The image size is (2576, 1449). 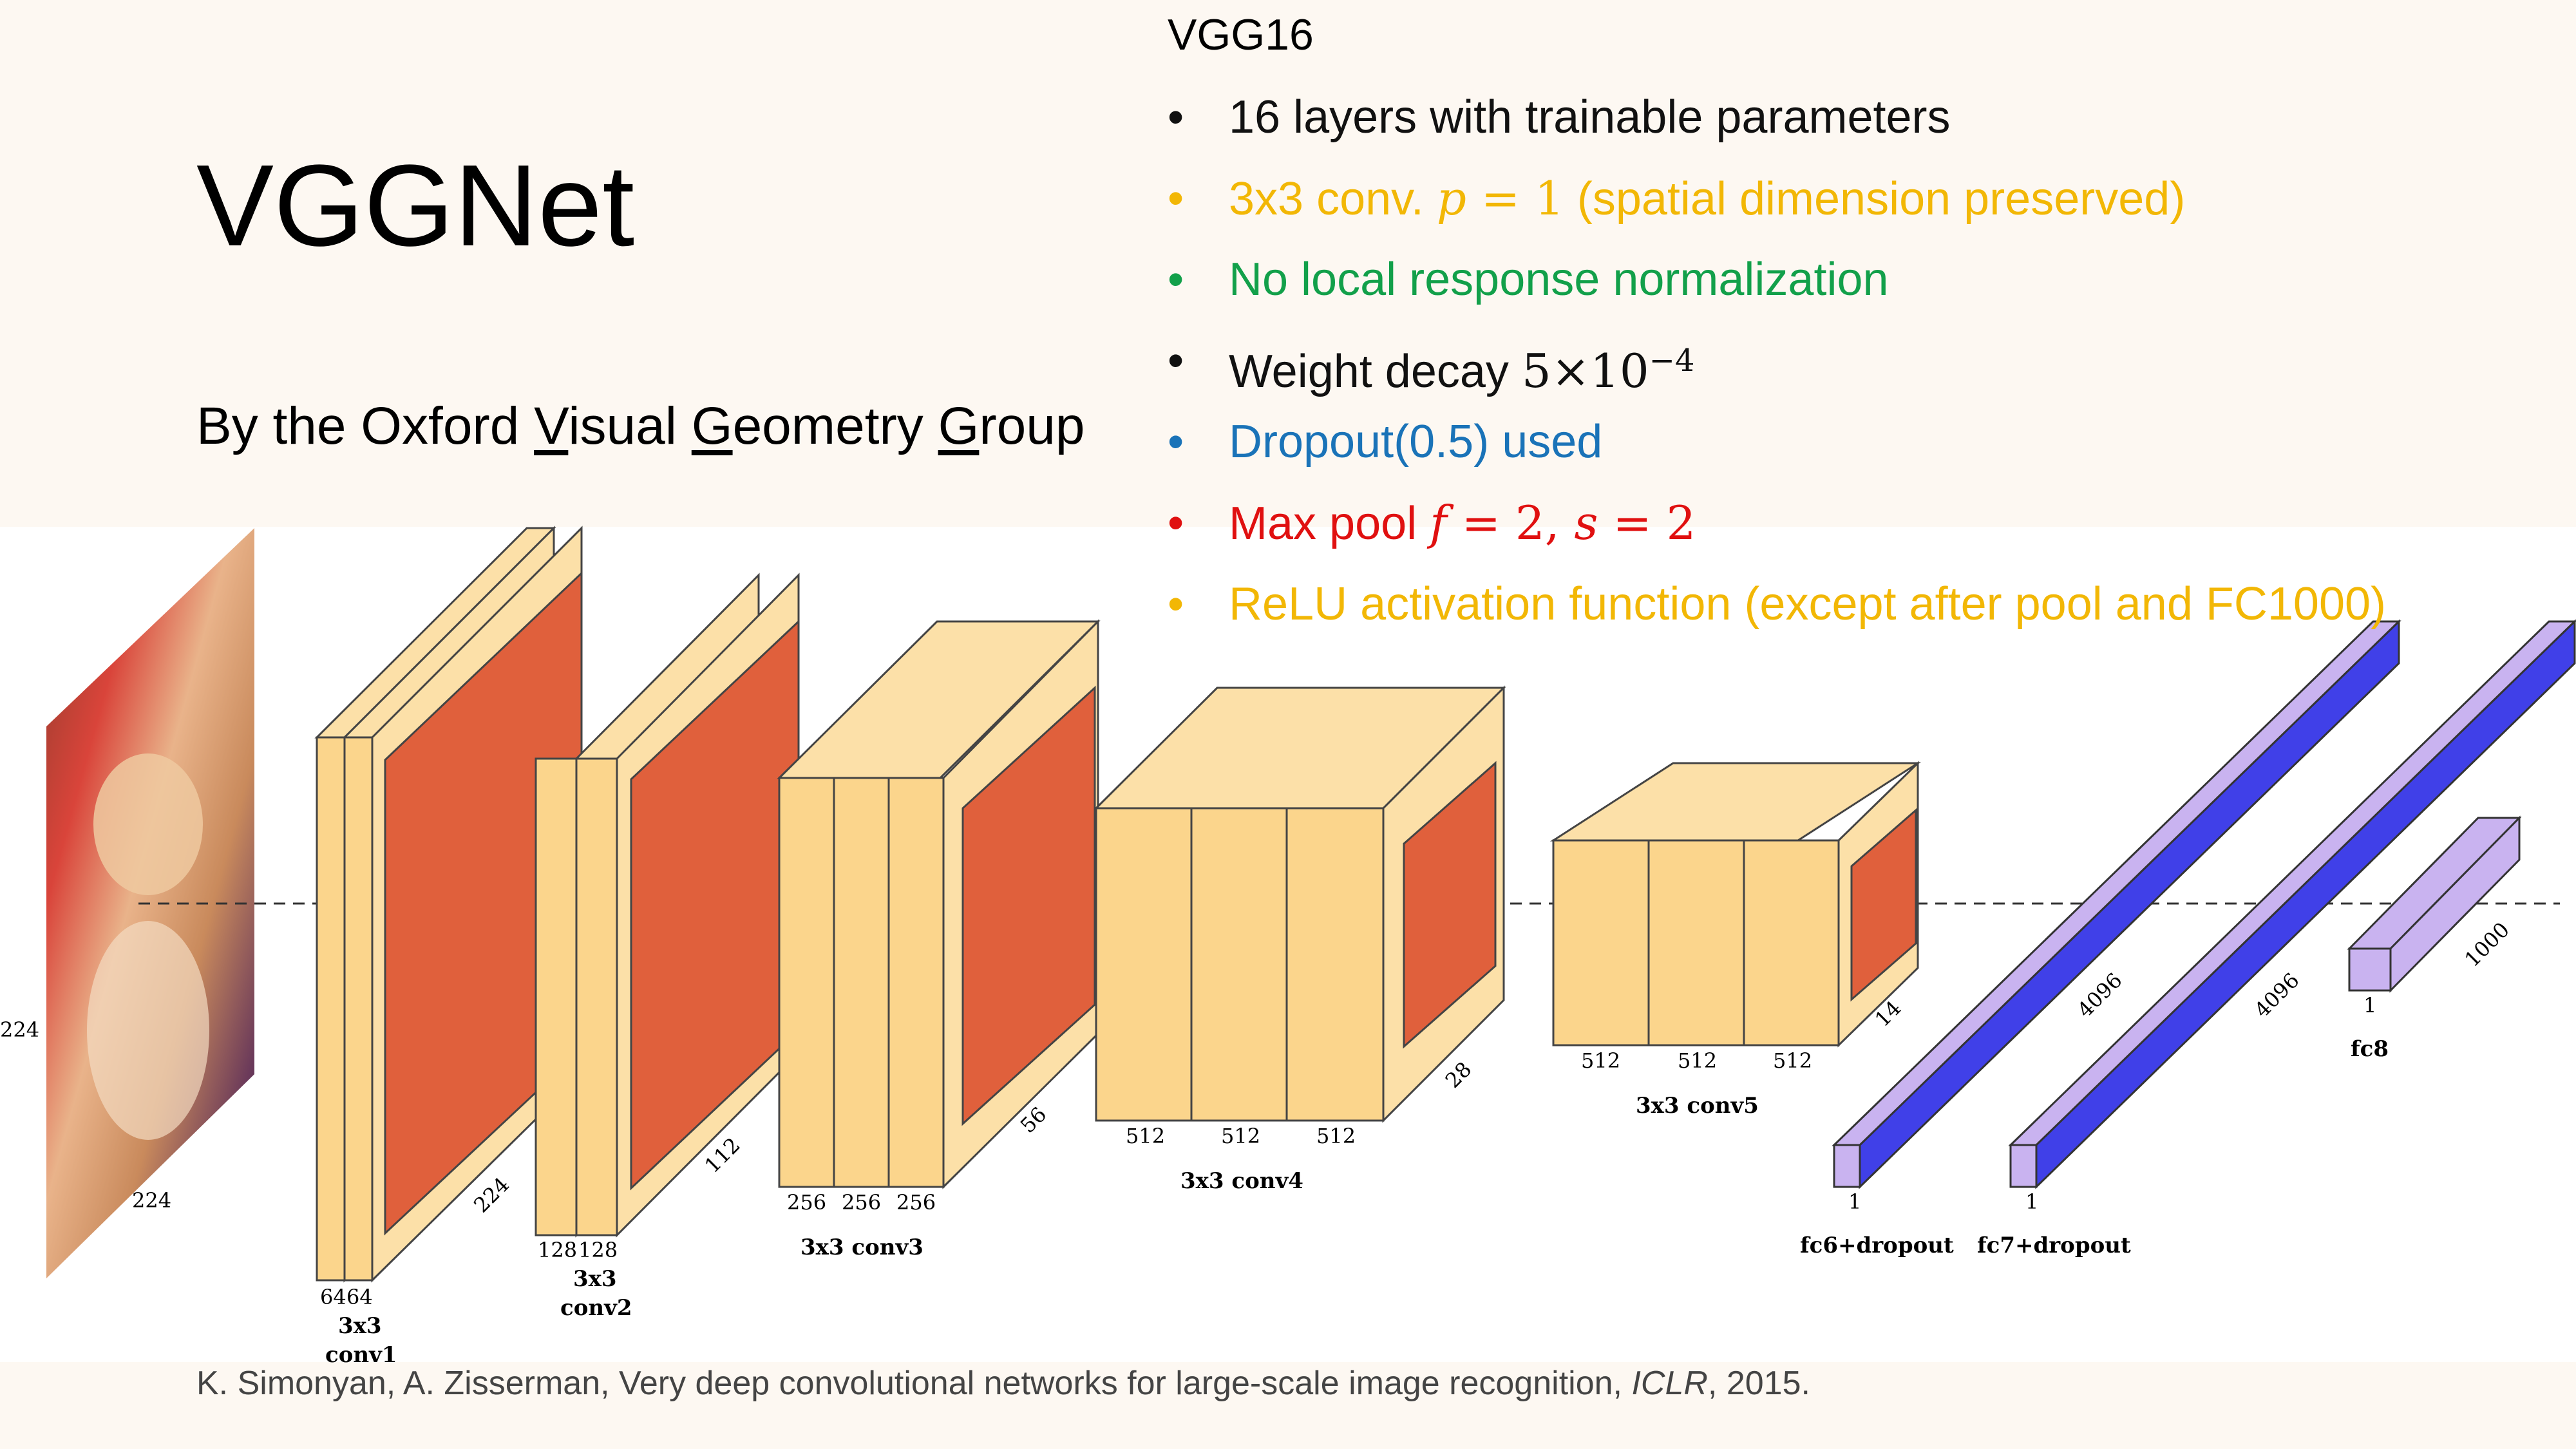 I want to click on conv1-layer-a-front, so click(x=331, y=1009).